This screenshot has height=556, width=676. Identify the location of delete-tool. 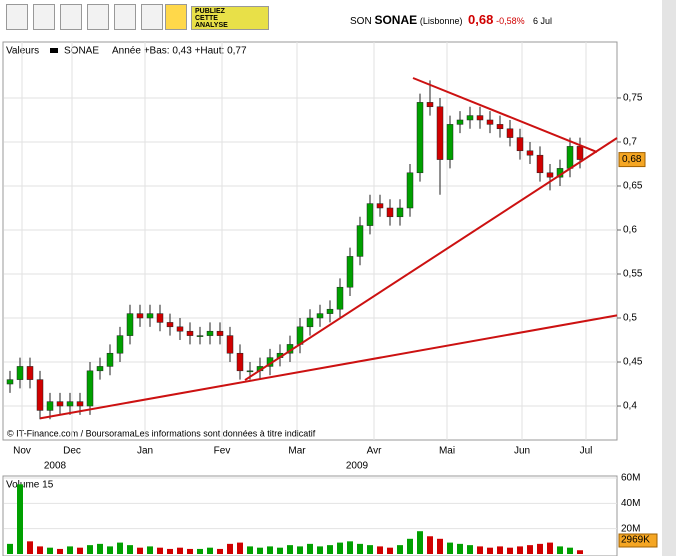
(176, 17).